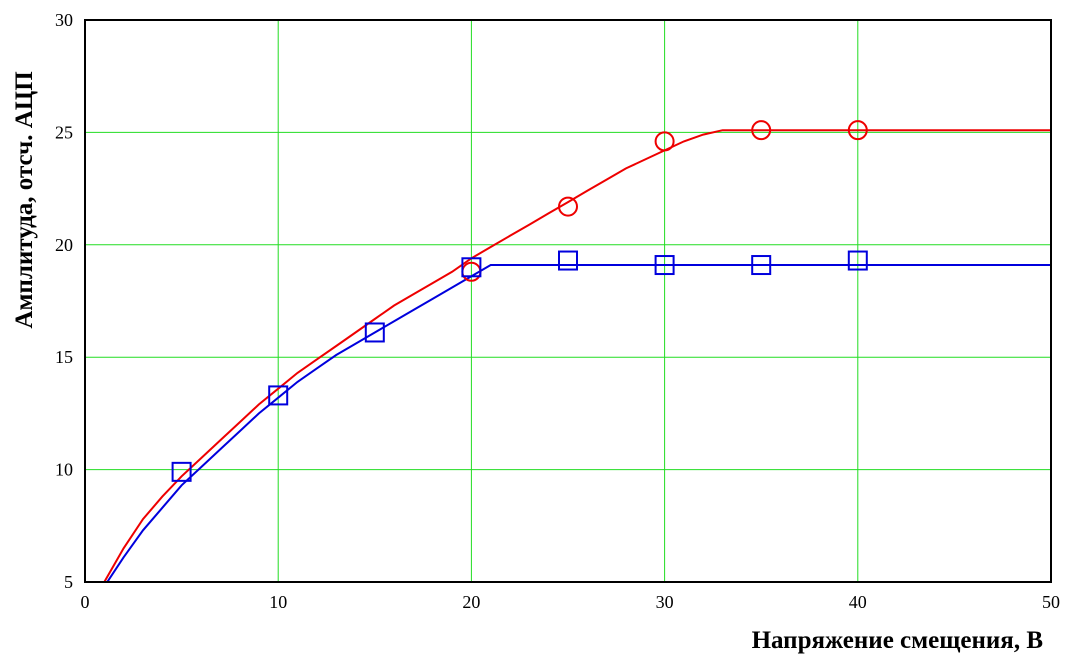 The width and height of the screenshot is (1066, 655). What do you see at coordinates (85, 602) in the screenshot?
I see `x-tick-label: 0` at bounding box center [85, 602].